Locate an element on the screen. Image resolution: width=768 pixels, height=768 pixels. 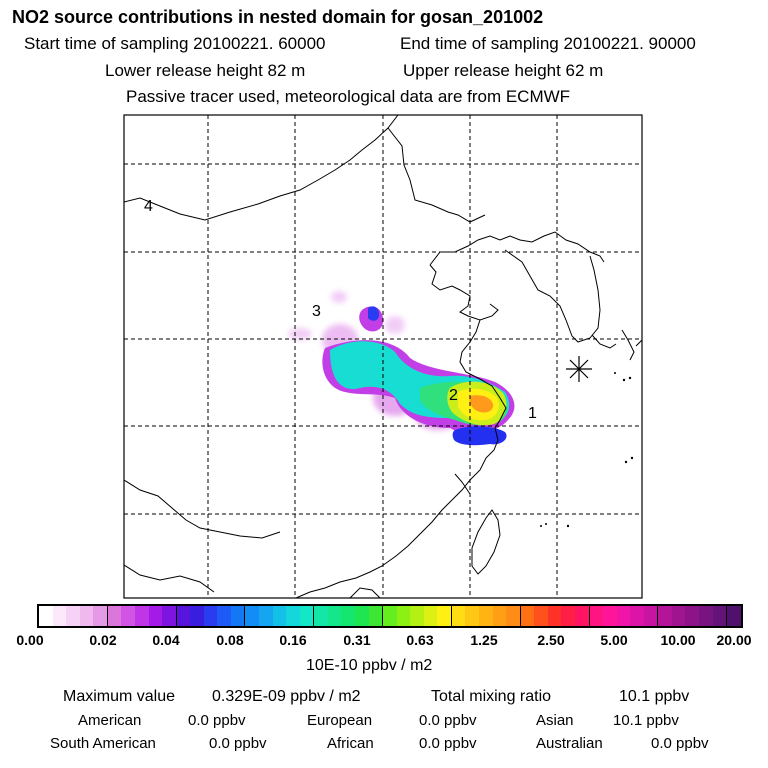
source-name: African is located at coordinates (350, 743).